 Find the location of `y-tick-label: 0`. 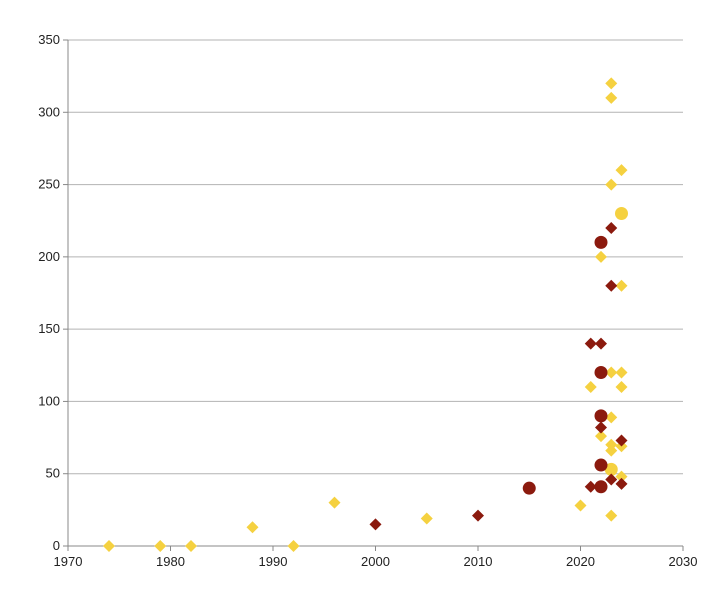

y-tick-label: 0 is located at coordinates (56, 545).